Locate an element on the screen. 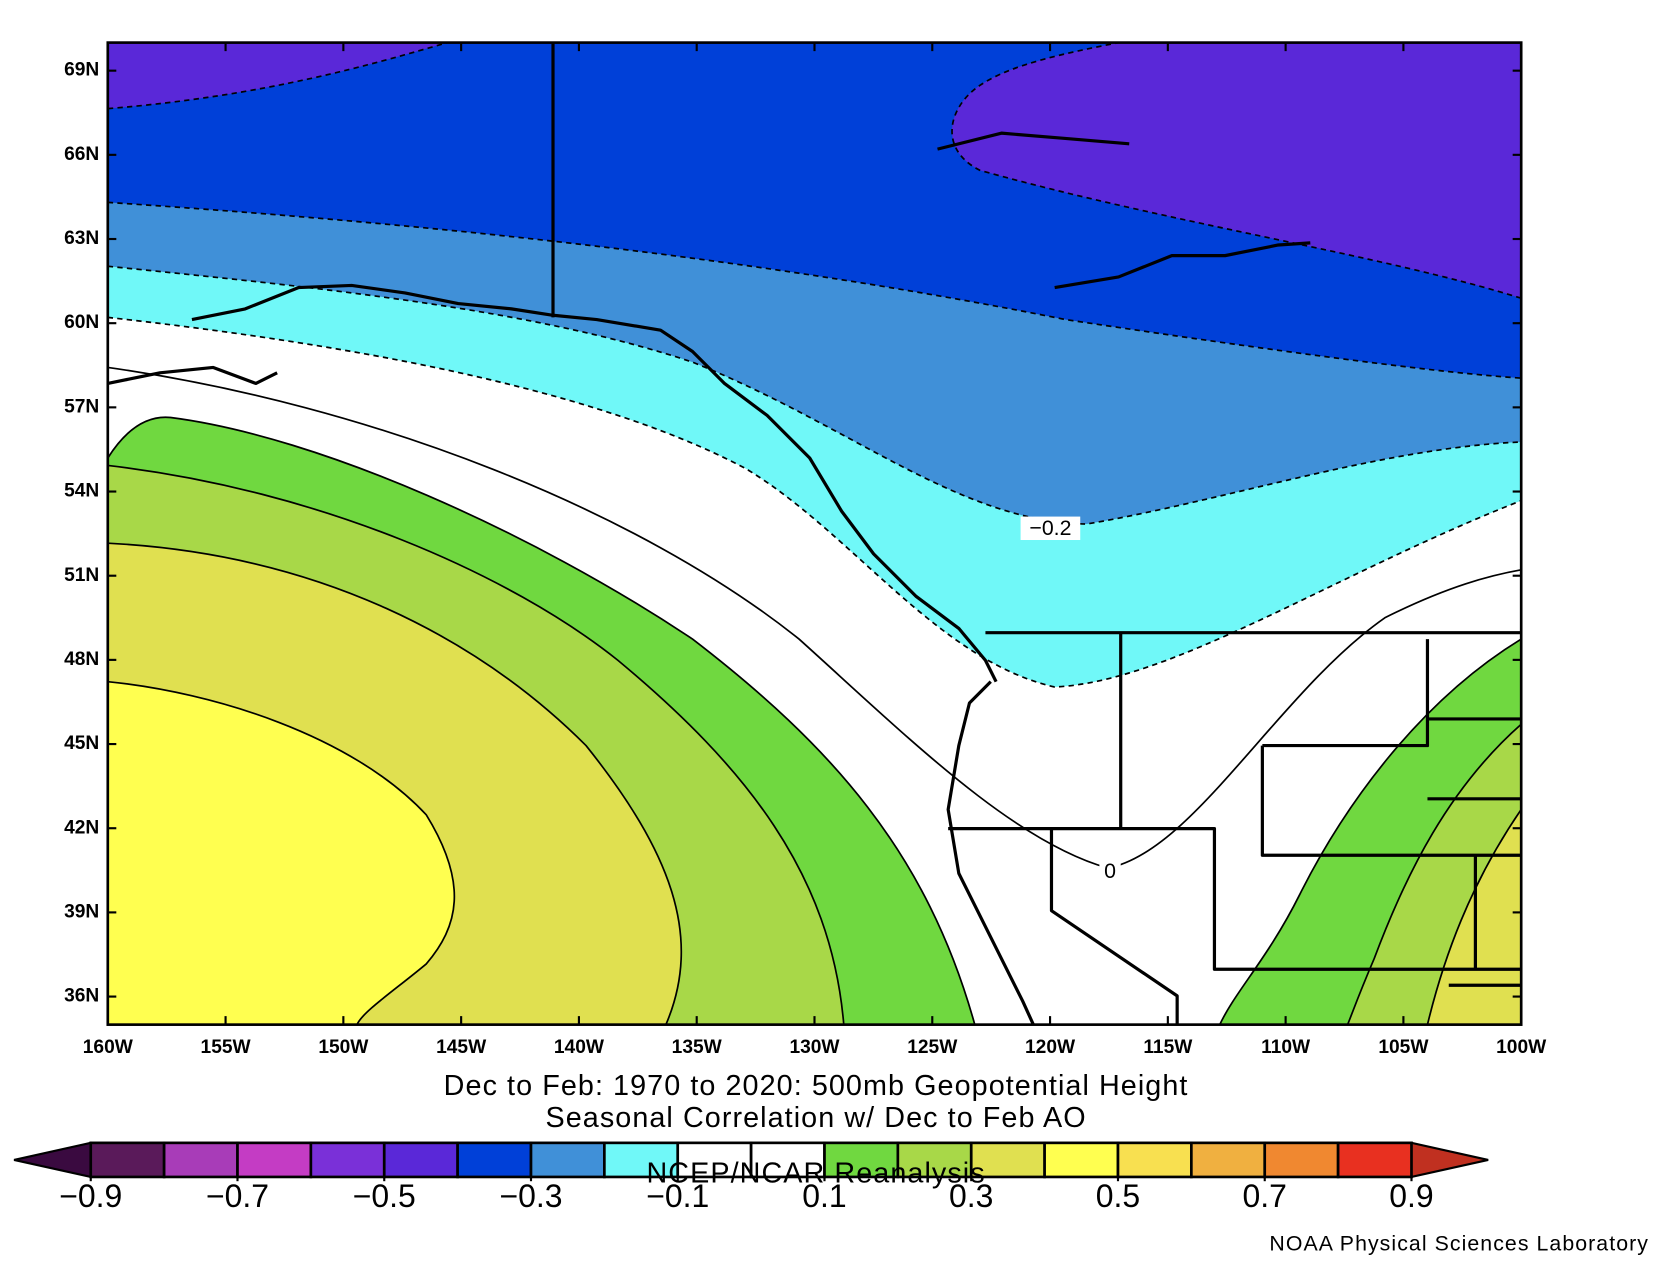 Image resolution: width=1662 pixels, height=1276 pixels. band-purple-right is located at coordinates (1237, 170).